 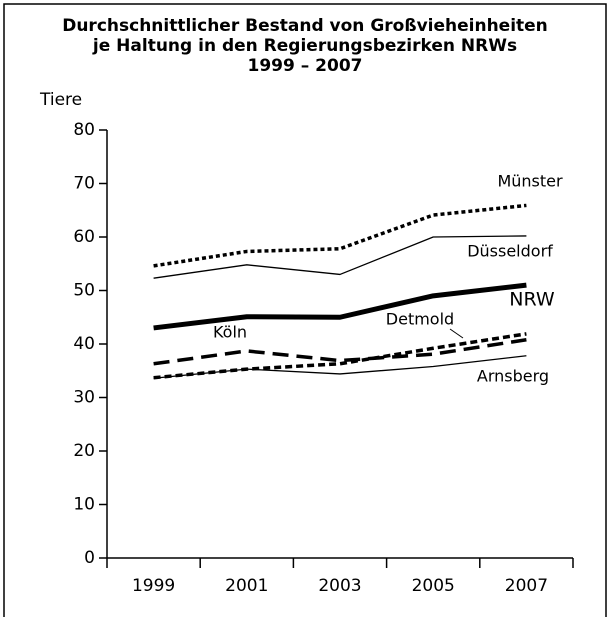 What do you see at coordinates (532, 300) in the screenshot?
I see `series-label: NRW` at bounding box center [532, 300].